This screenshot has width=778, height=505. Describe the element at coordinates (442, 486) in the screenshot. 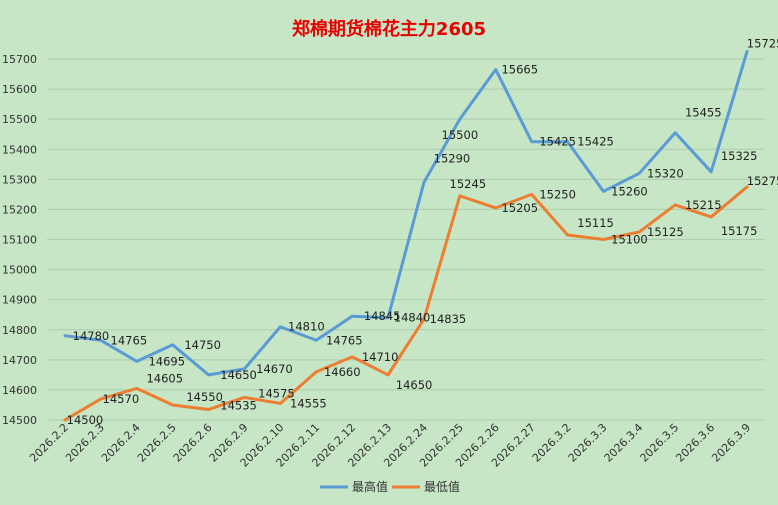

I see `legend-label-low: 最低值` at that location.